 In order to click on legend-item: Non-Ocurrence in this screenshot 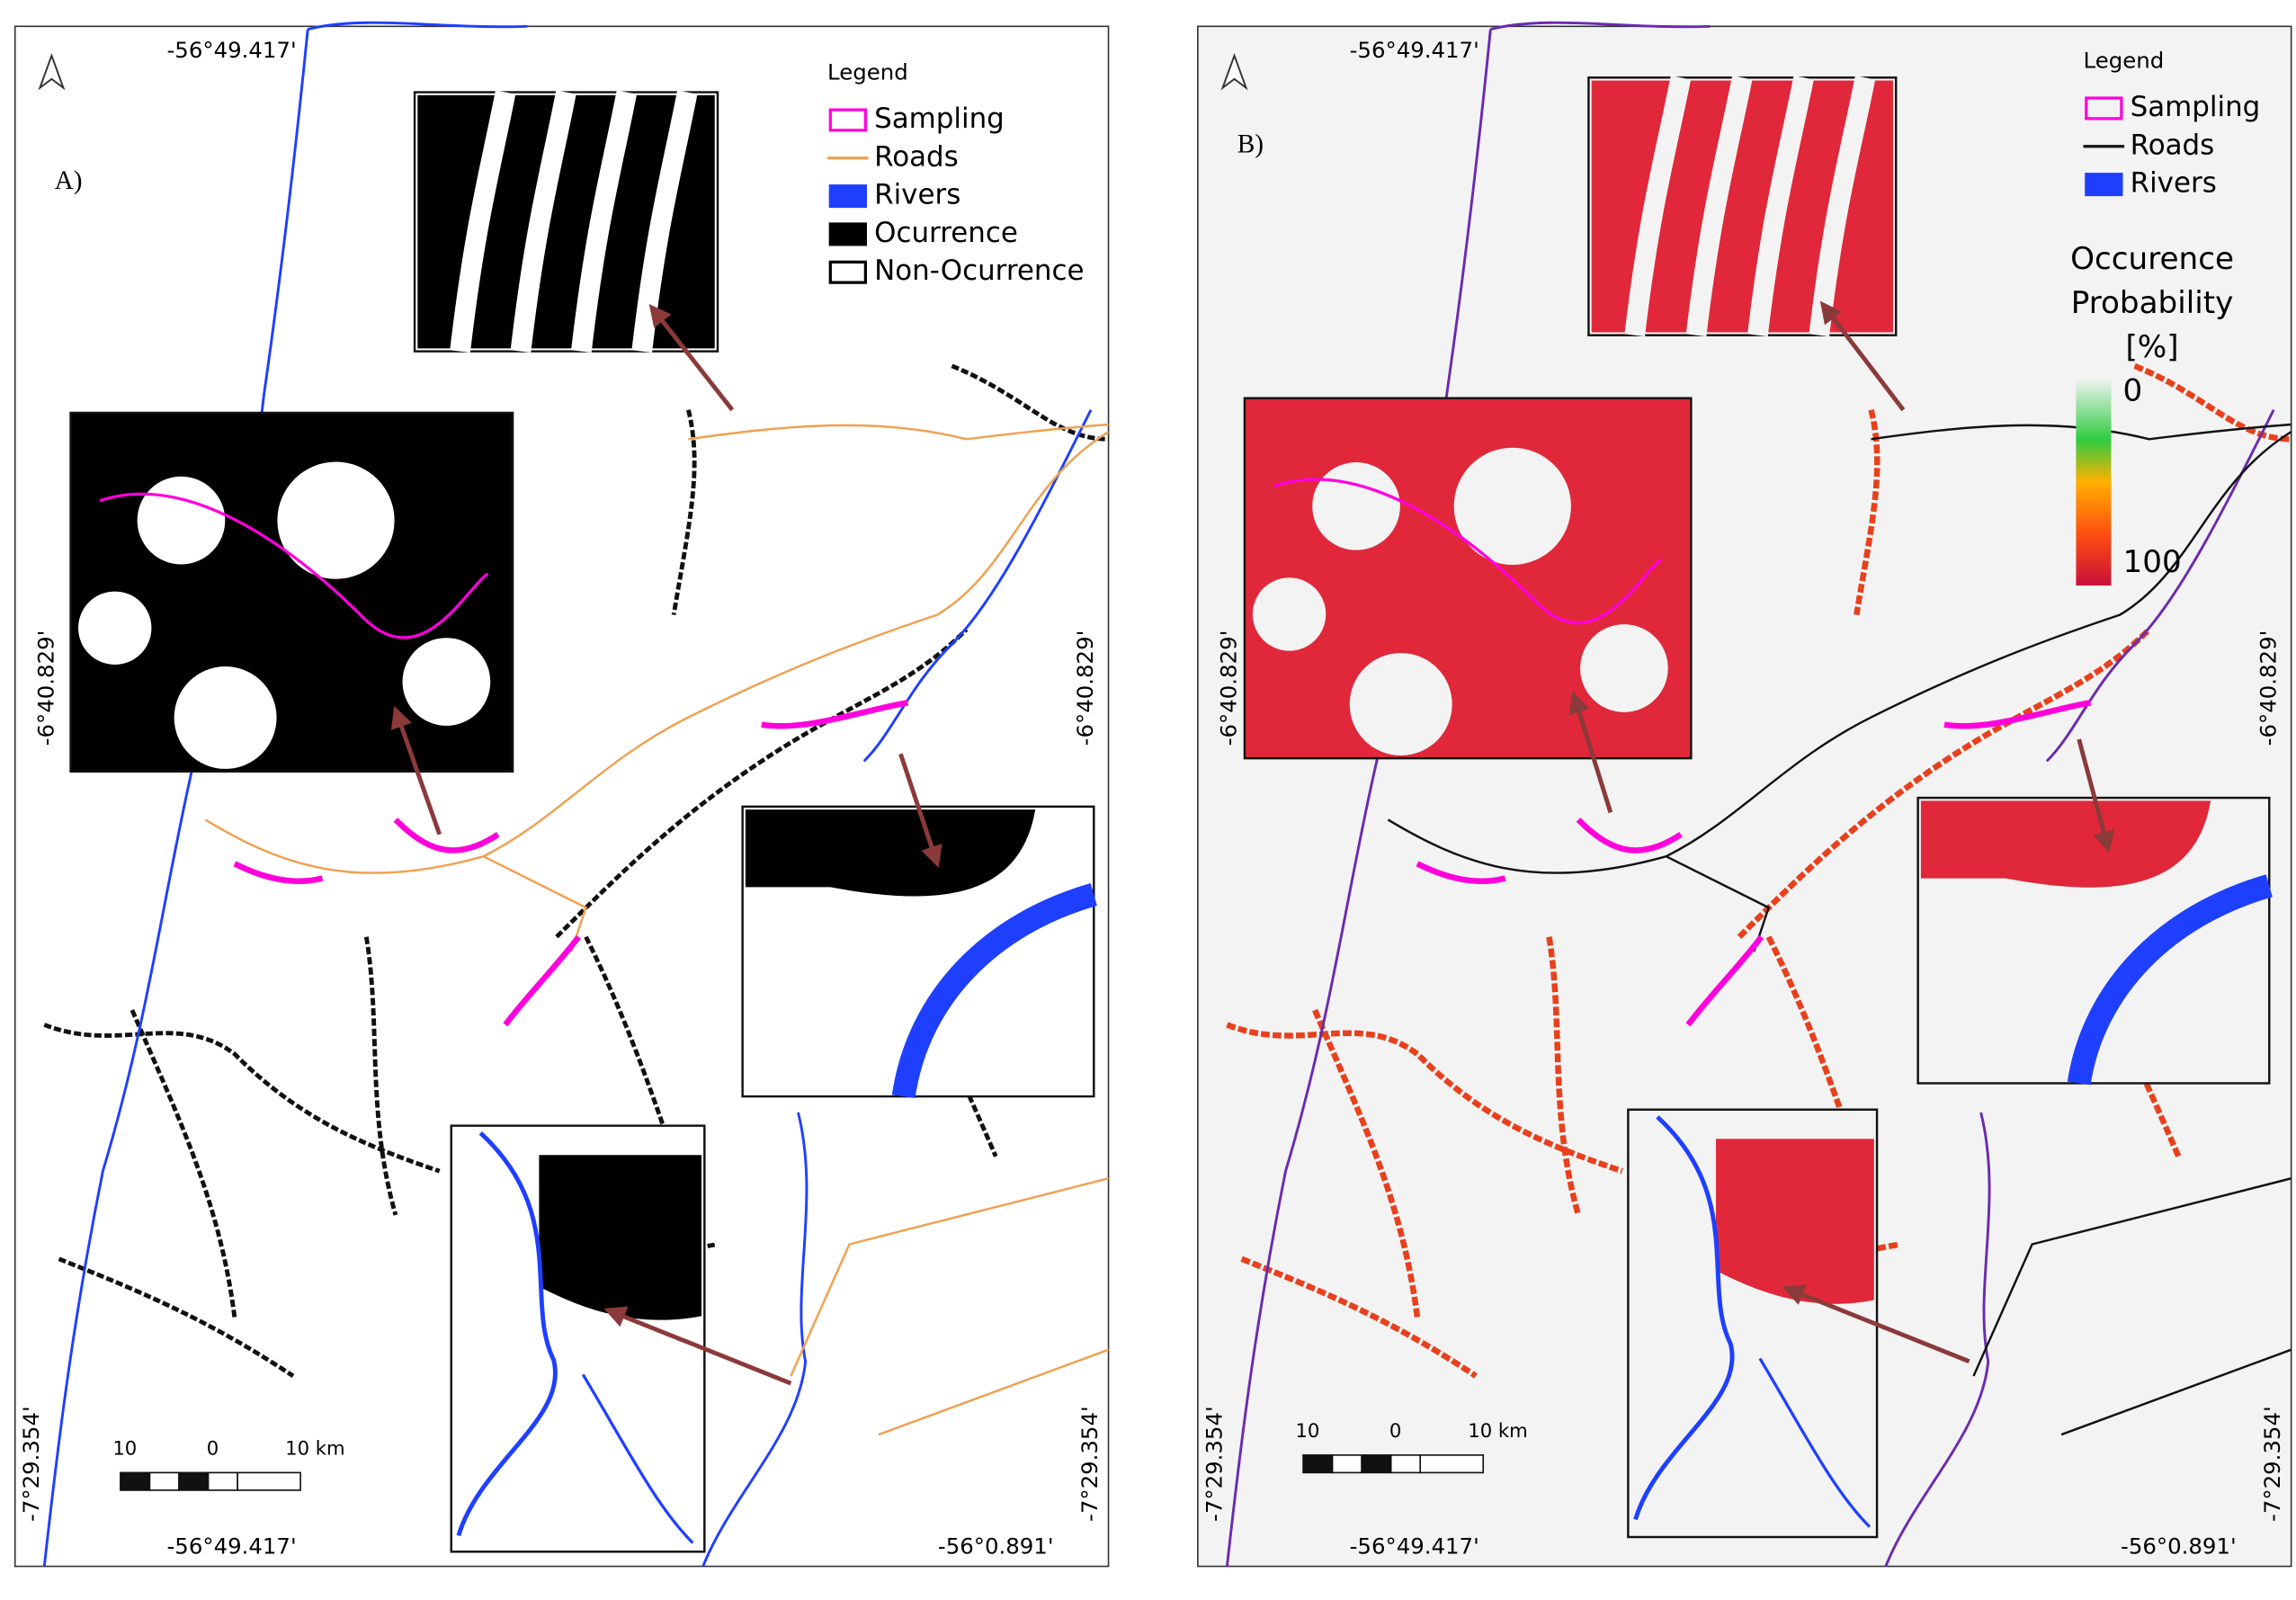, I will do `click(979, 271)`.